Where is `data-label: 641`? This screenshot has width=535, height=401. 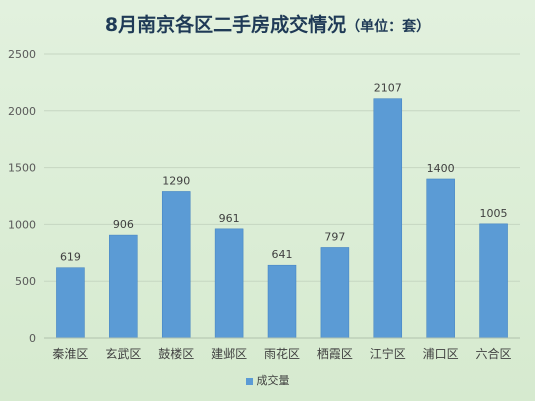 data-label: 641 is located at coordinates (282, 254).